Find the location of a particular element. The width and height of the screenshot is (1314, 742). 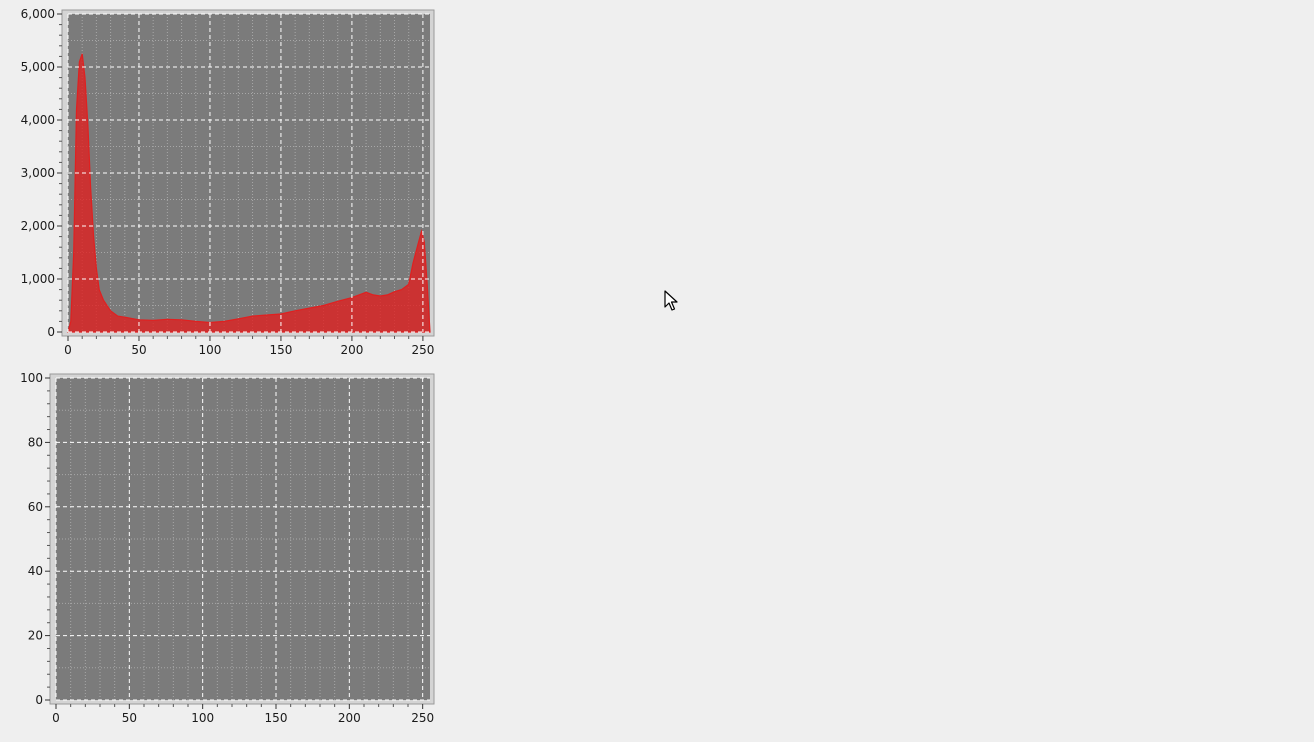

y-tick-label: 40 is located at coordinates (35, 571).